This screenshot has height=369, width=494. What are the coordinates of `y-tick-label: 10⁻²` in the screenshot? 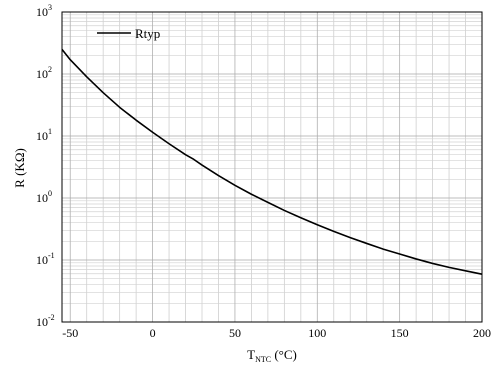 It's located at (45, 321).